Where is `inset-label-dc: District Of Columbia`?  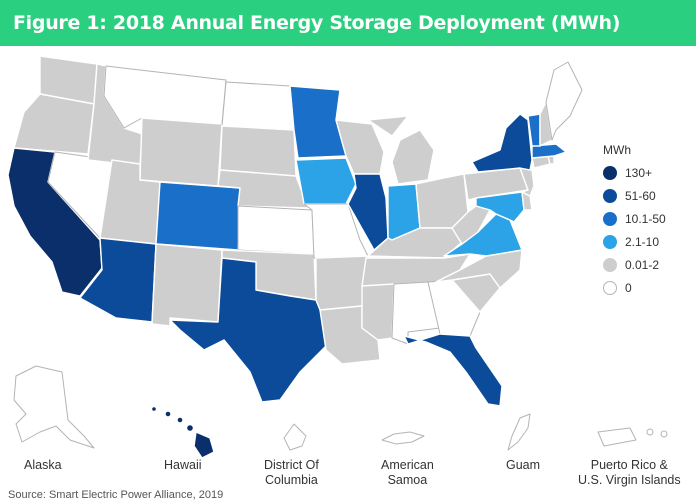 inset-label-dc: District Of Columbia is located at coordinates (291, 472).